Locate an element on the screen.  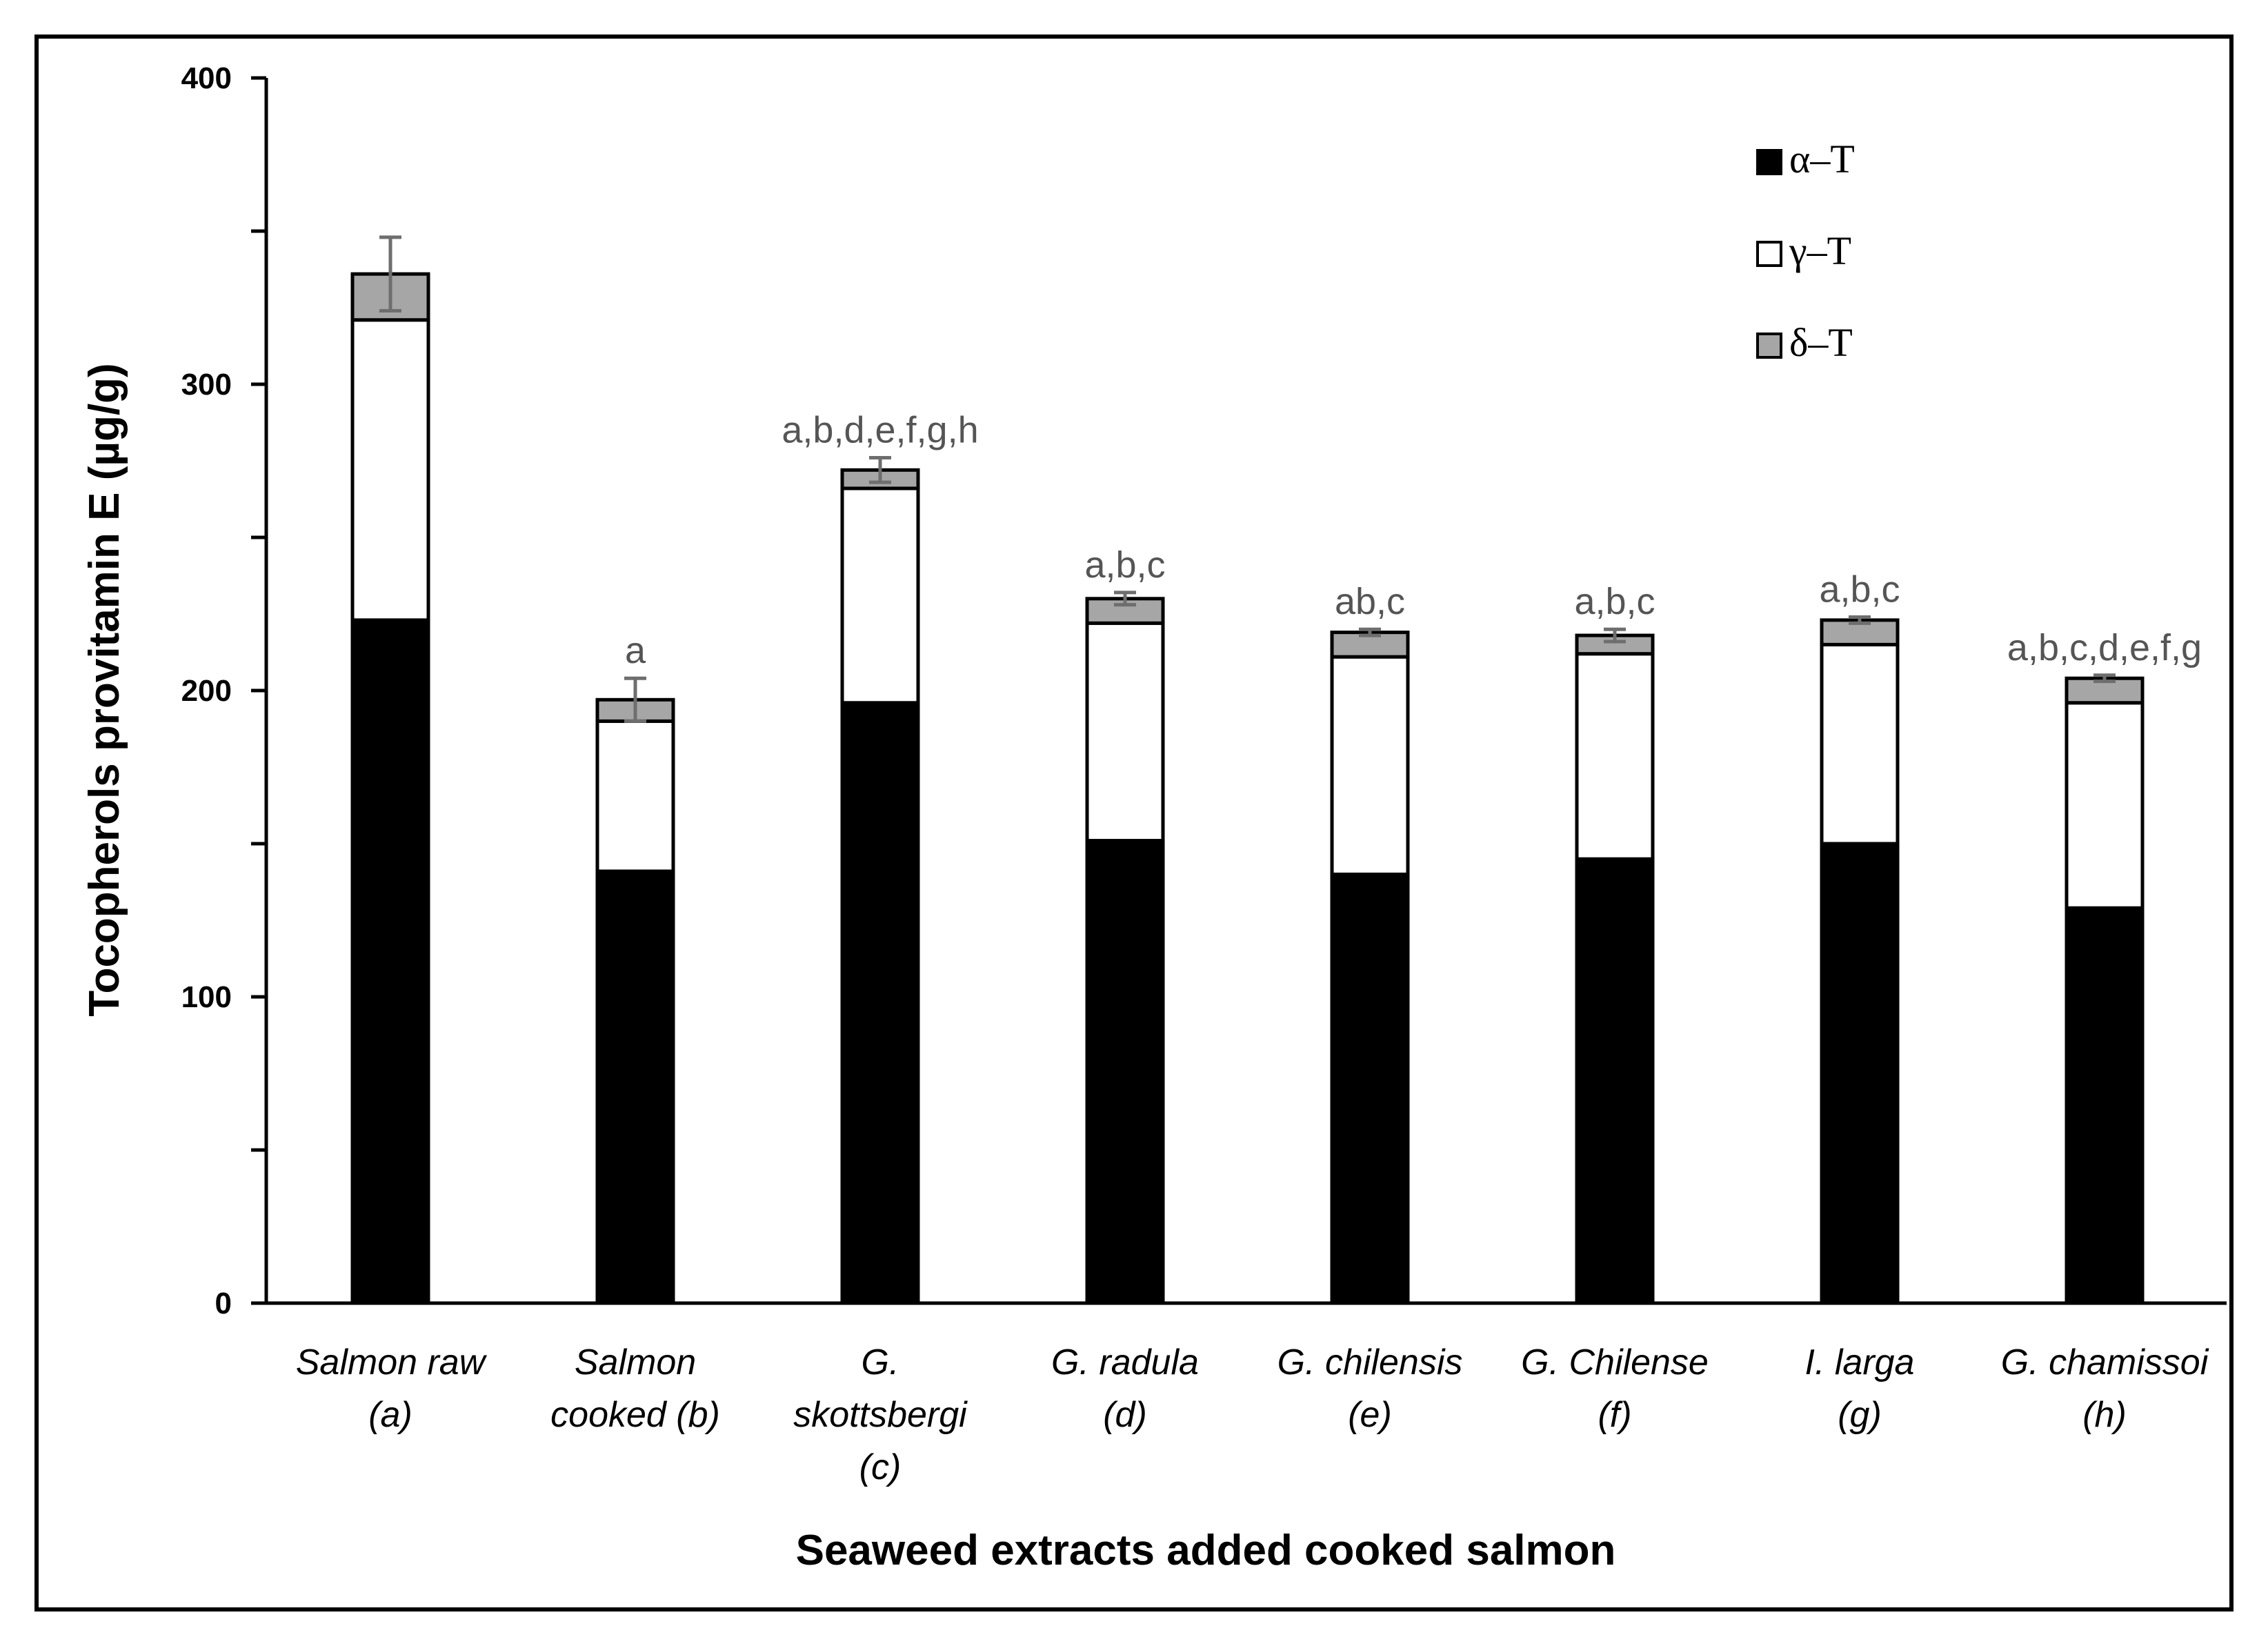
legend: α–T γ–T δ–T is located at coordinates (1805, 251).